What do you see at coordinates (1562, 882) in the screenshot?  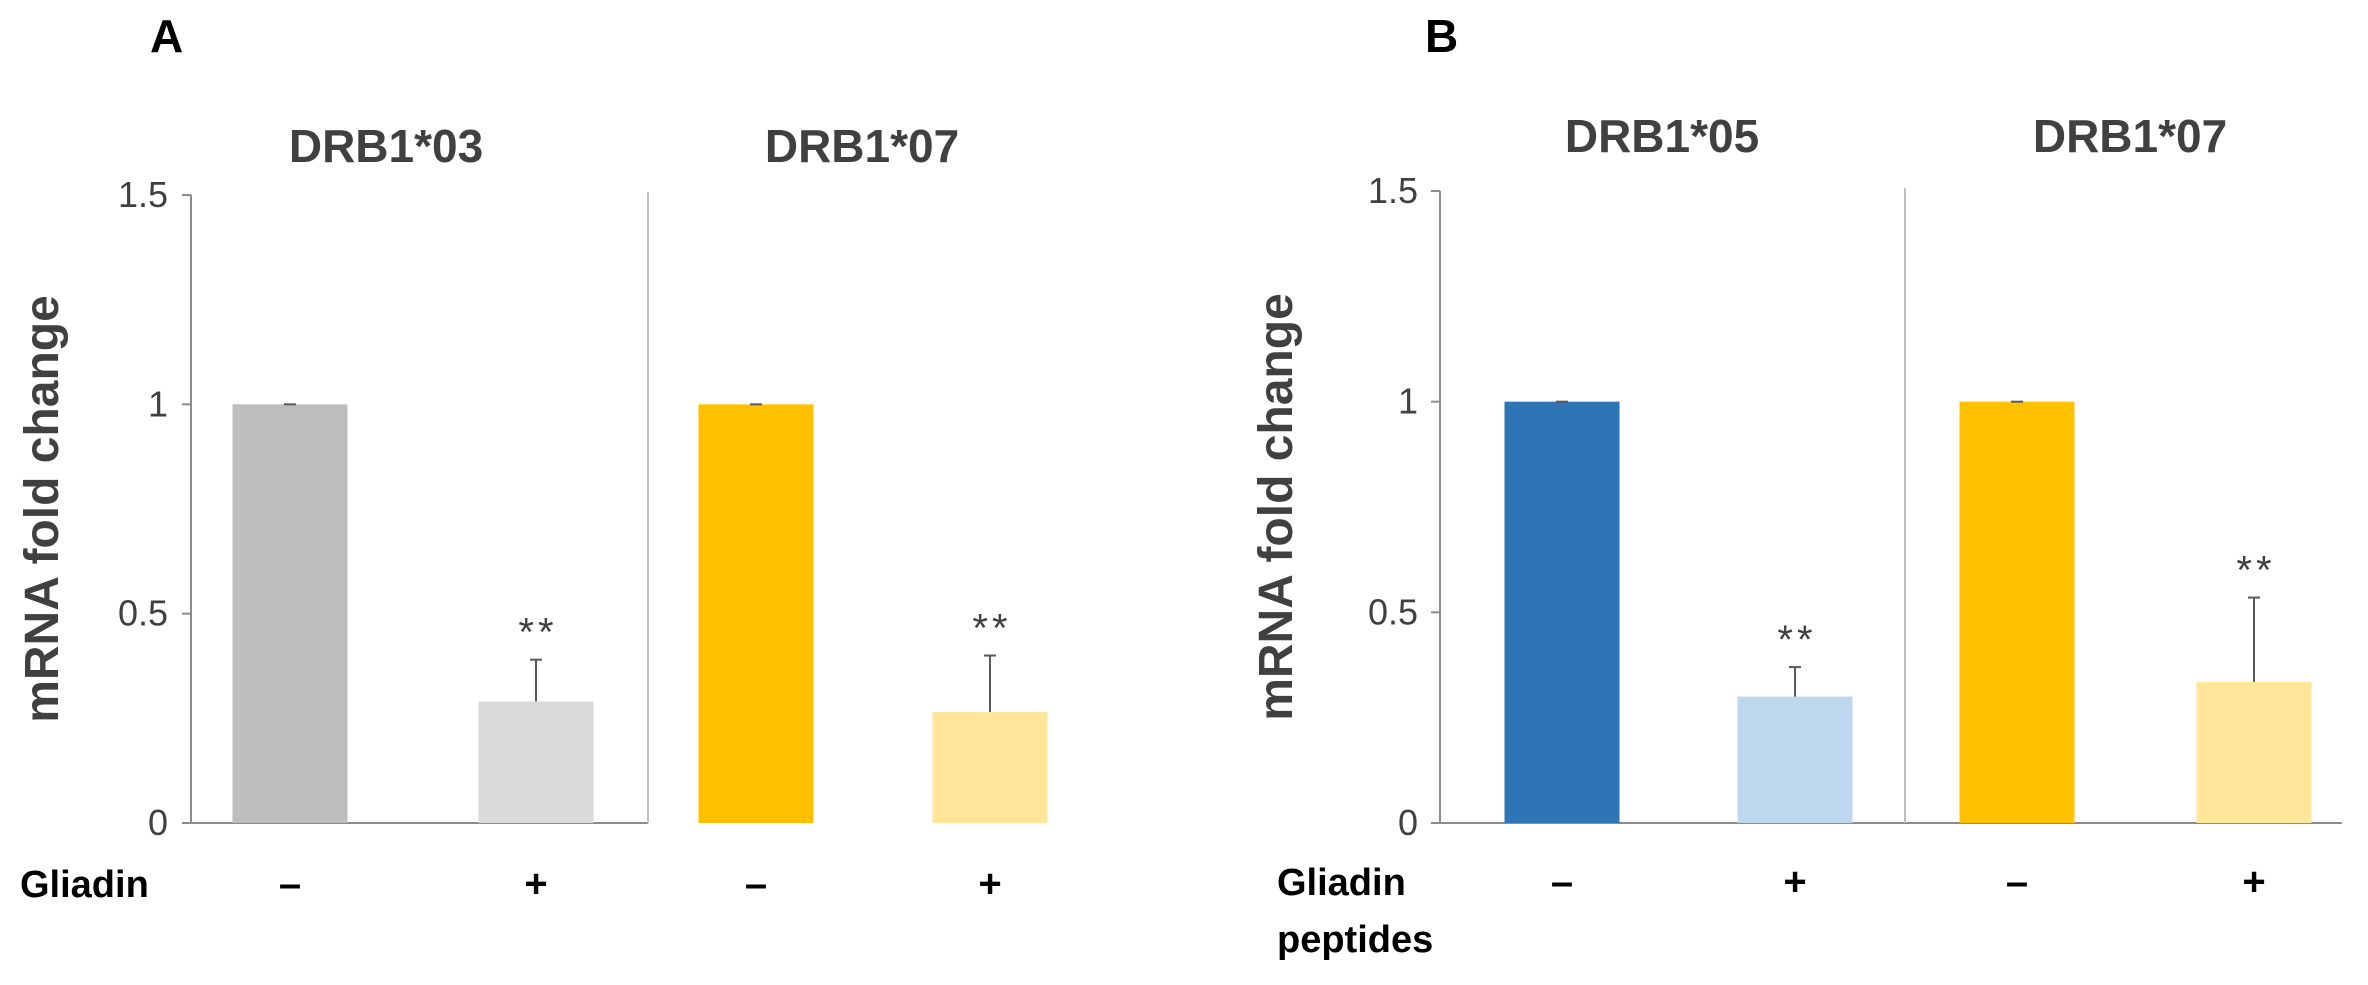 I see `panel-b-group-1-bar-1-condition: –` at bounding box center [1562, 882].